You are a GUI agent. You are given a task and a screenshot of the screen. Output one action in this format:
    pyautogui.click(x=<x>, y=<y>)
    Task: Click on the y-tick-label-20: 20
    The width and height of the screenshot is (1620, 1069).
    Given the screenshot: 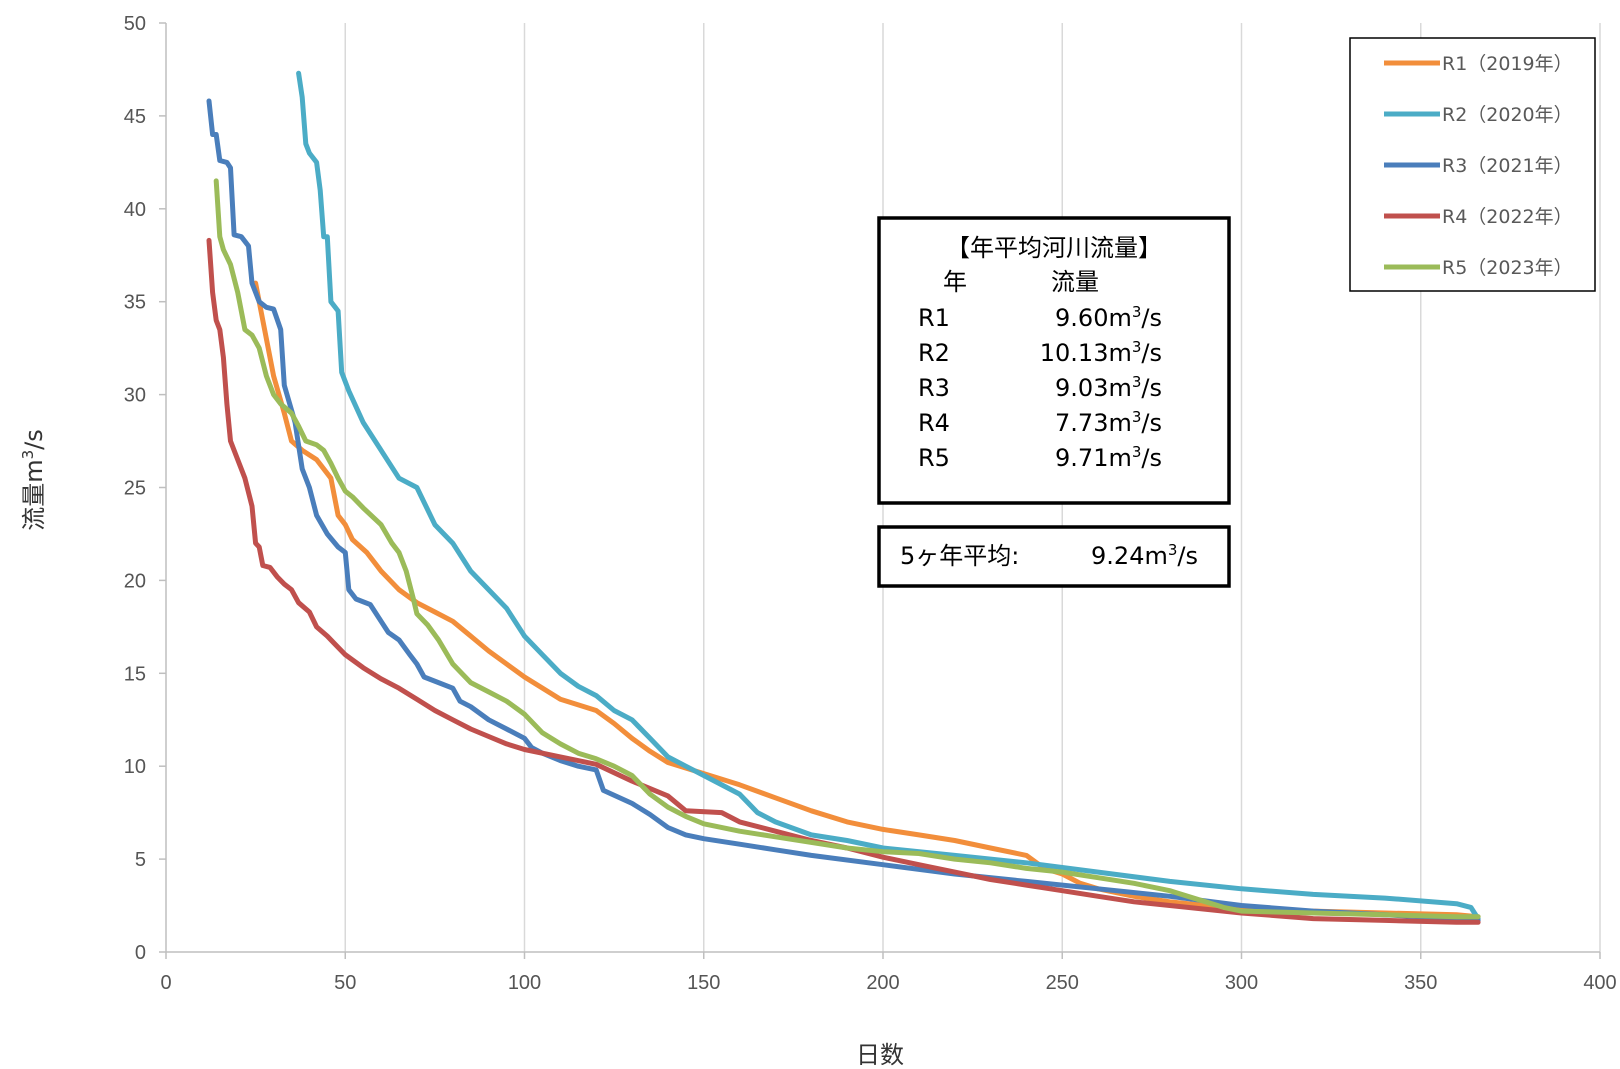 What is the action you would take?
    pyautogui.click(x=135, y=581)
    